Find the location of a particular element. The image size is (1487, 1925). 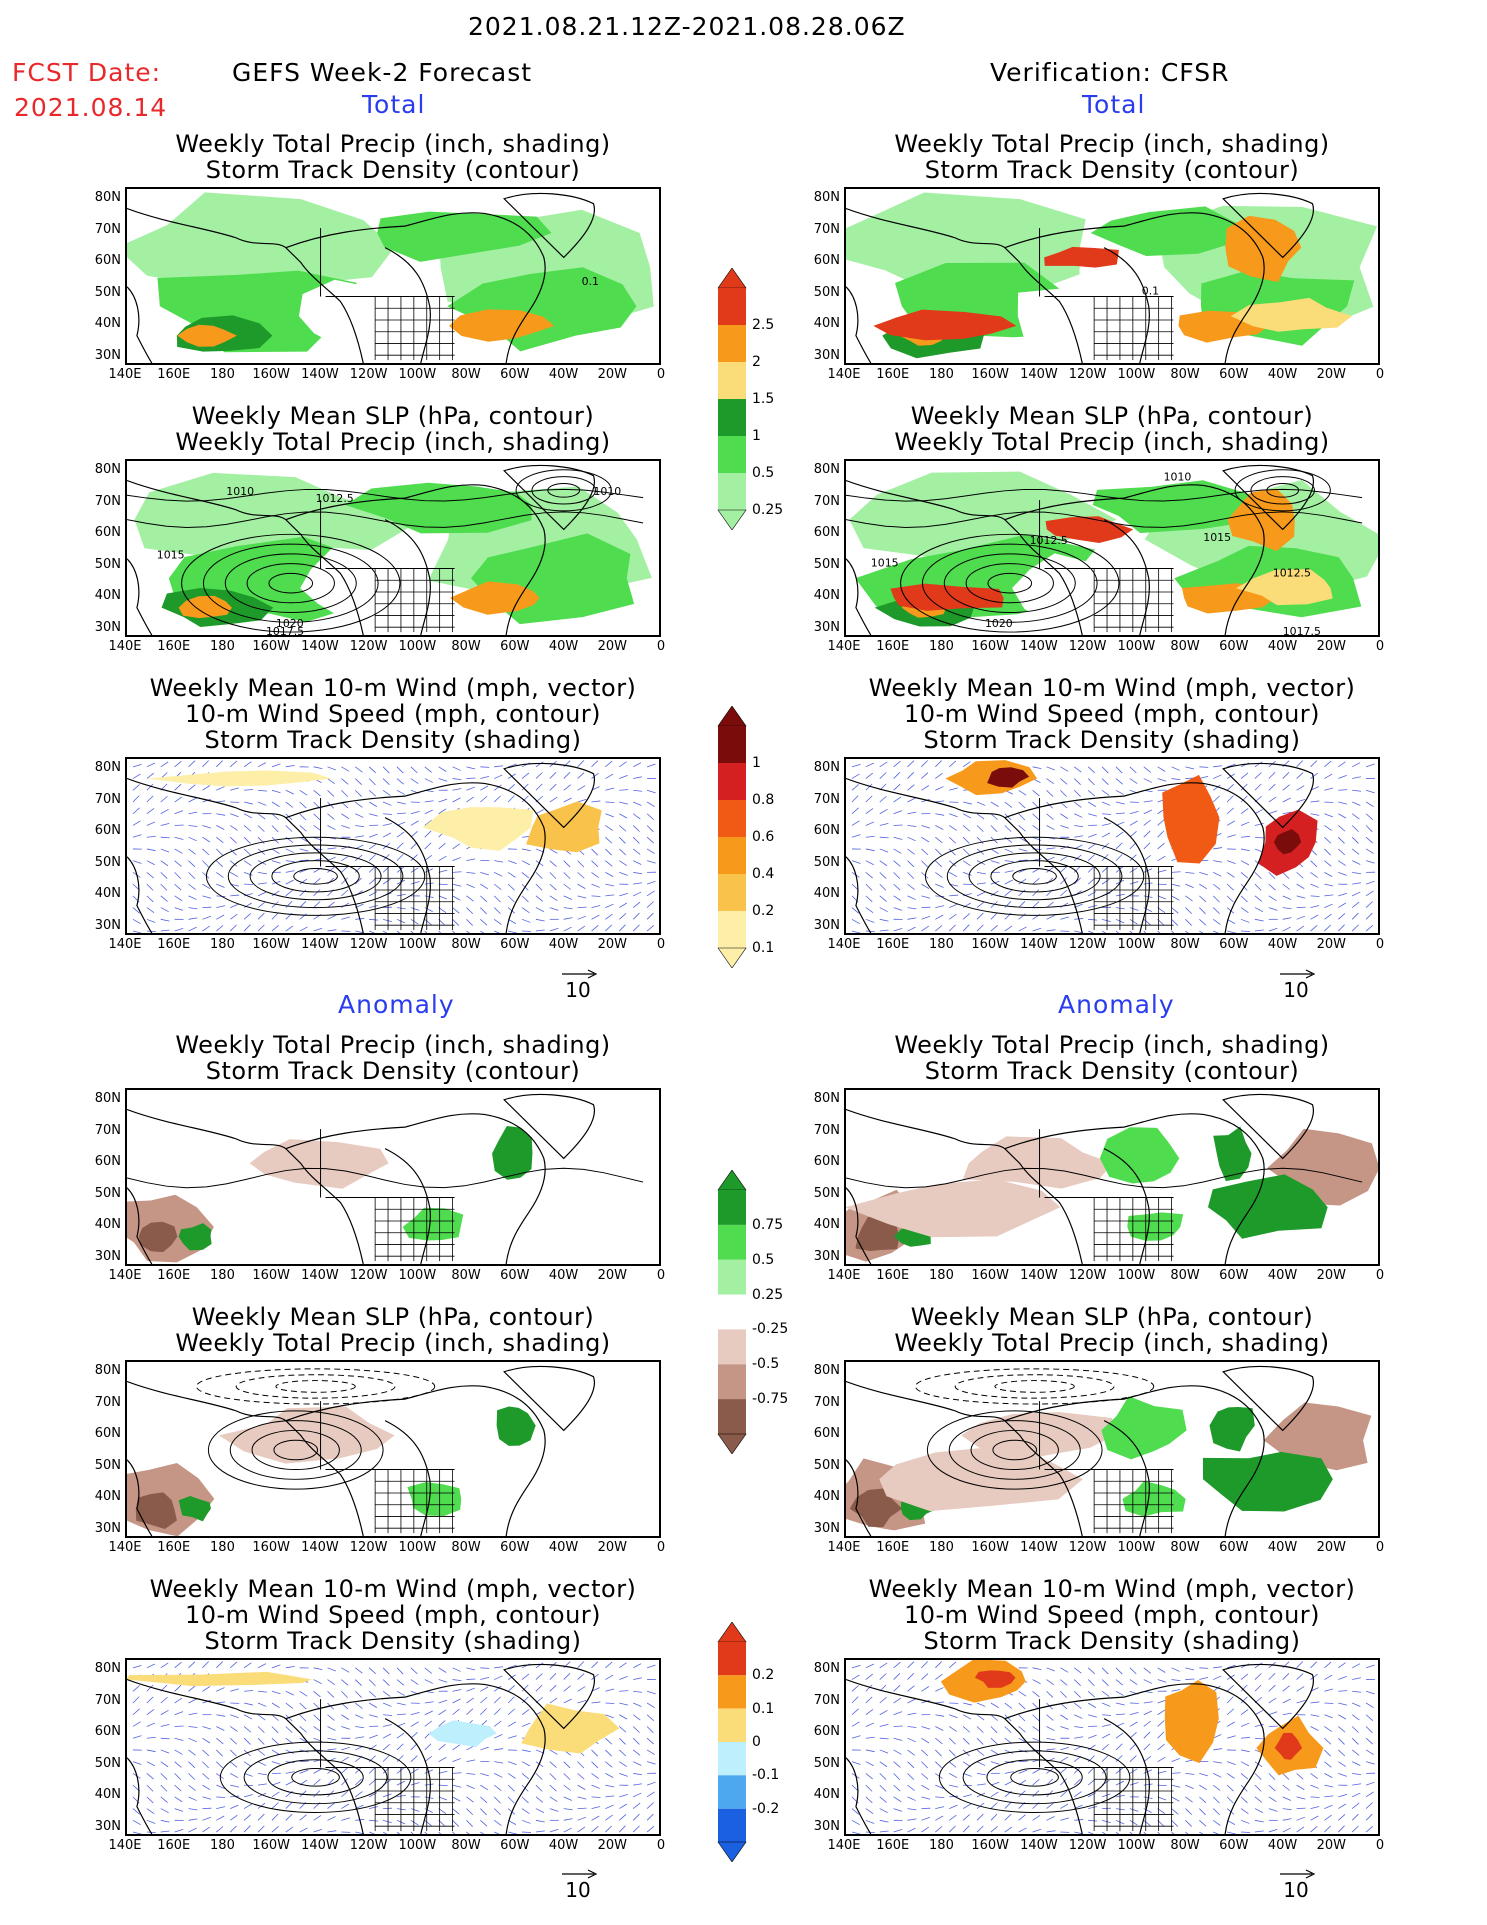

colorbar-label: 1 is located at coordinates (756, 763).